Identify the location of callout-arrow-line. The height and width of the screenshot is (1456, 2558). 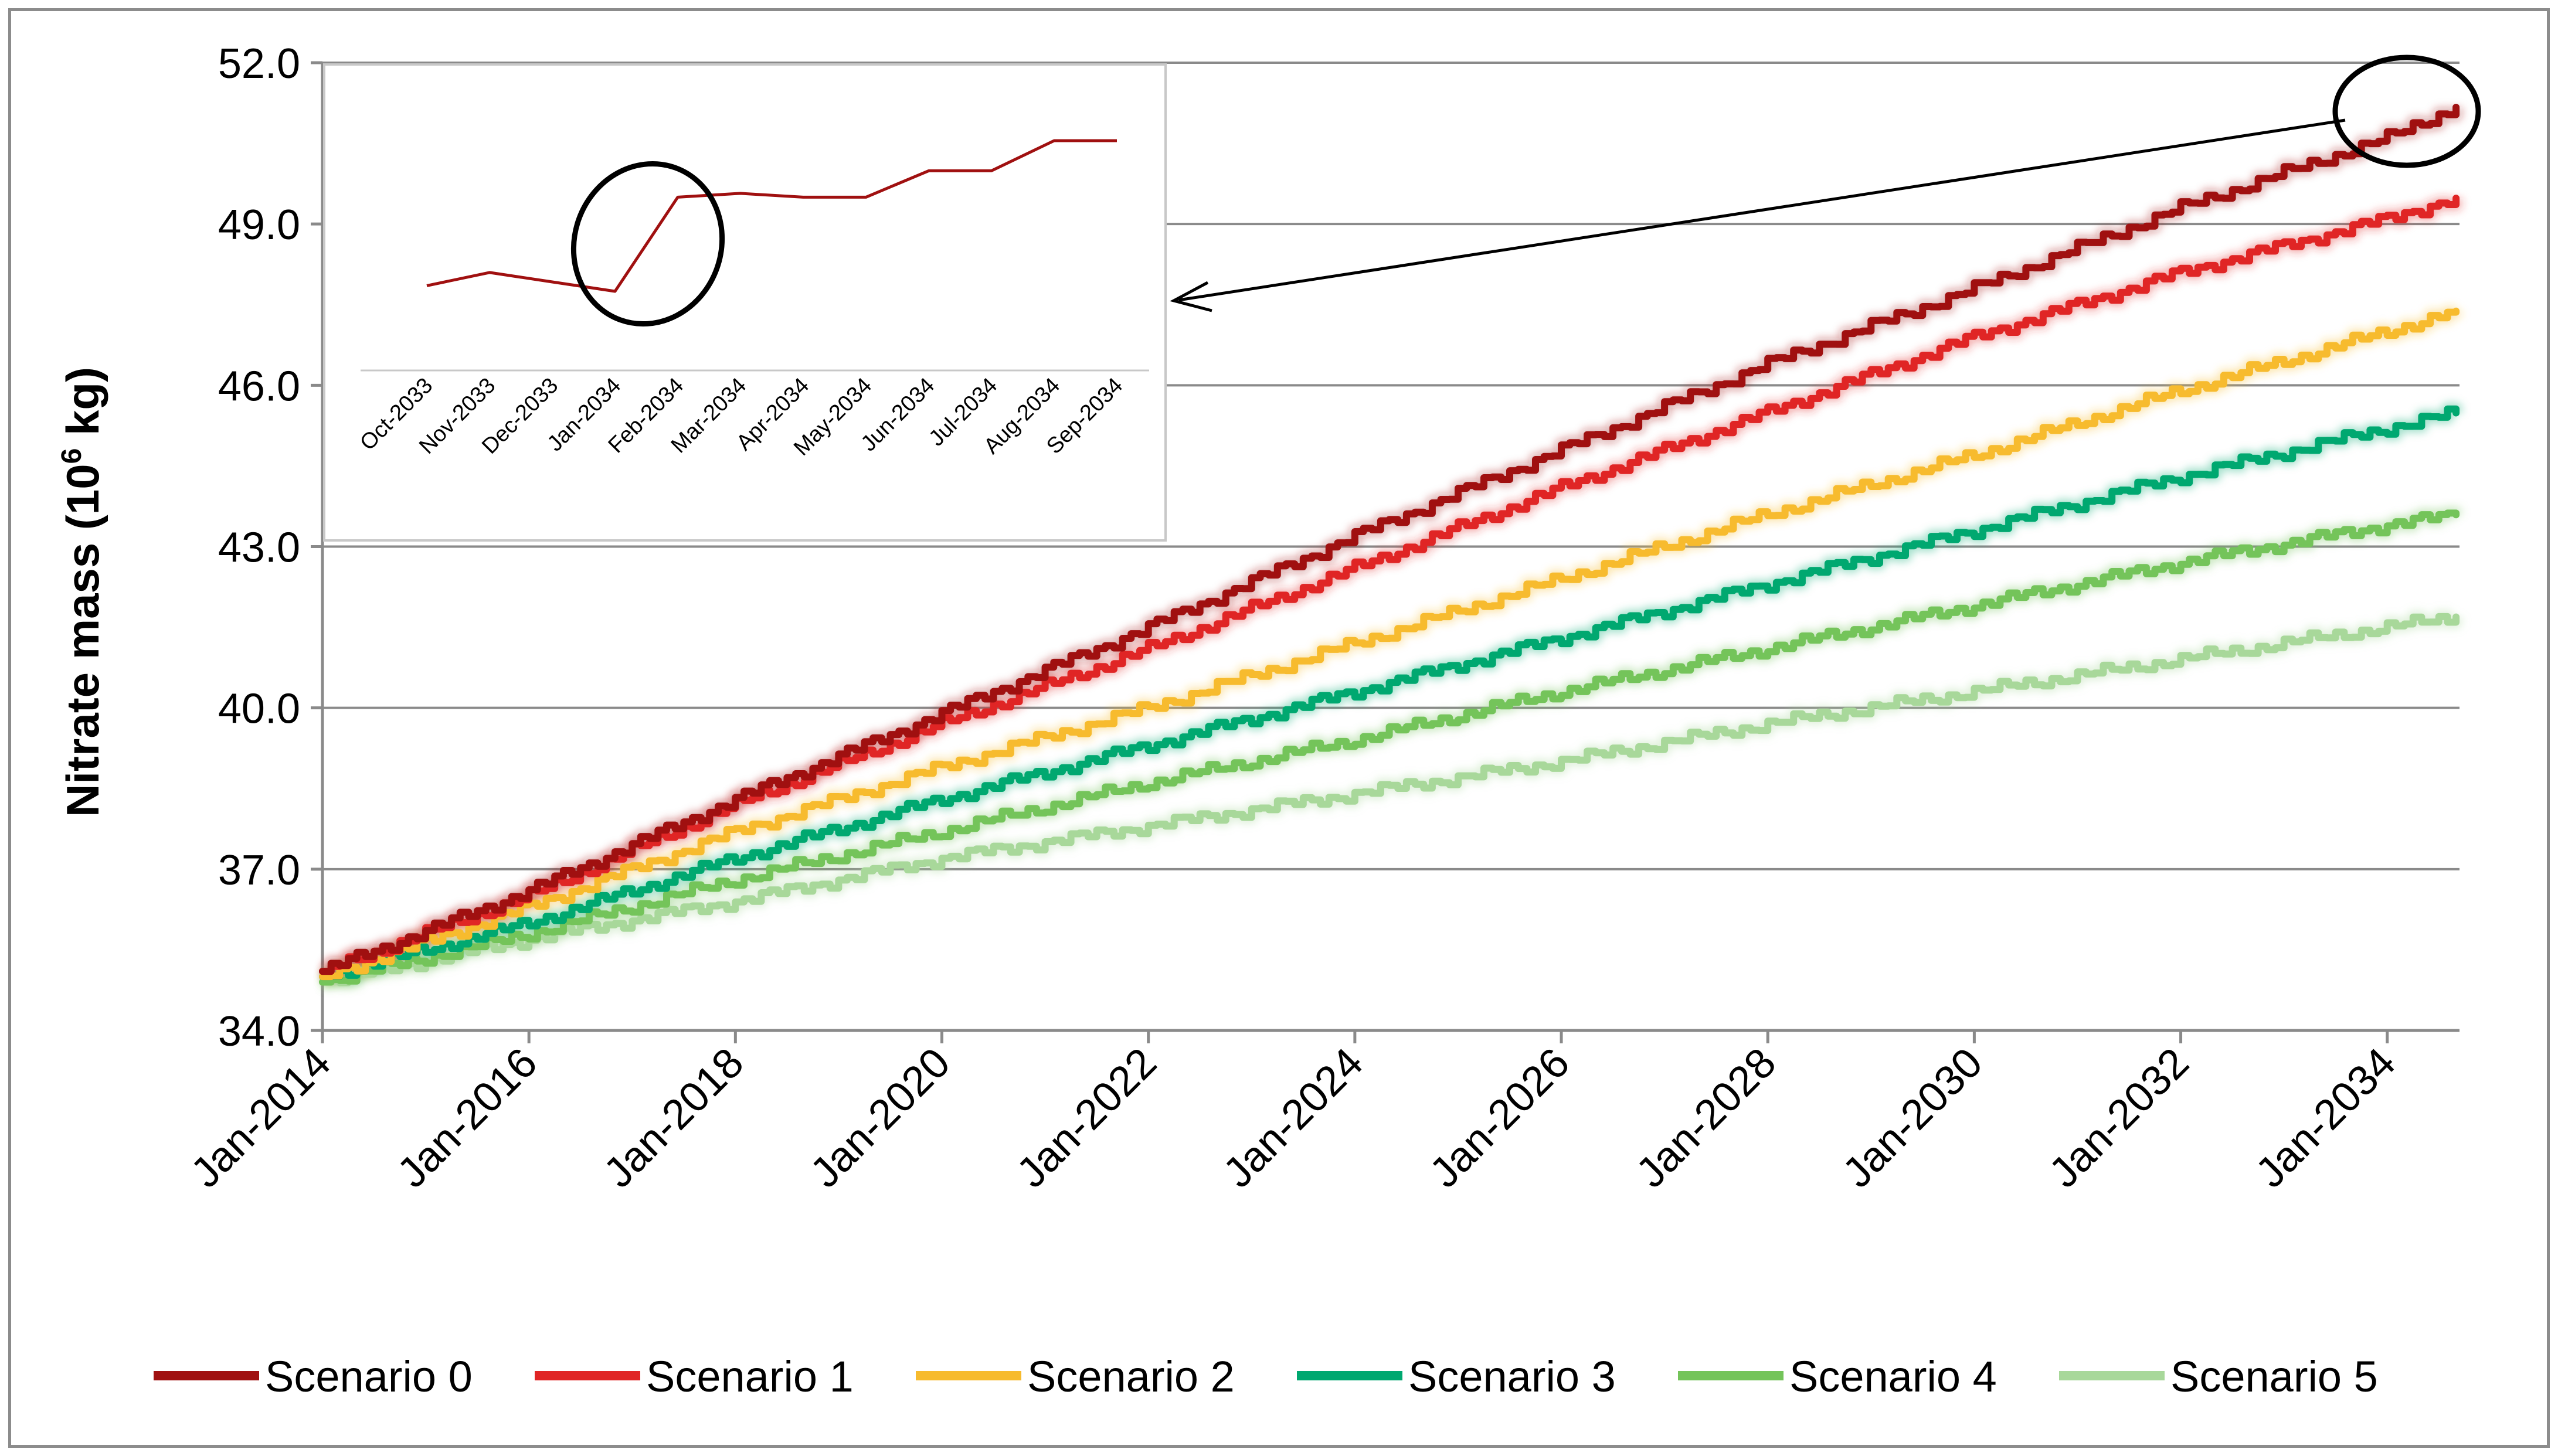
(1762, 210).